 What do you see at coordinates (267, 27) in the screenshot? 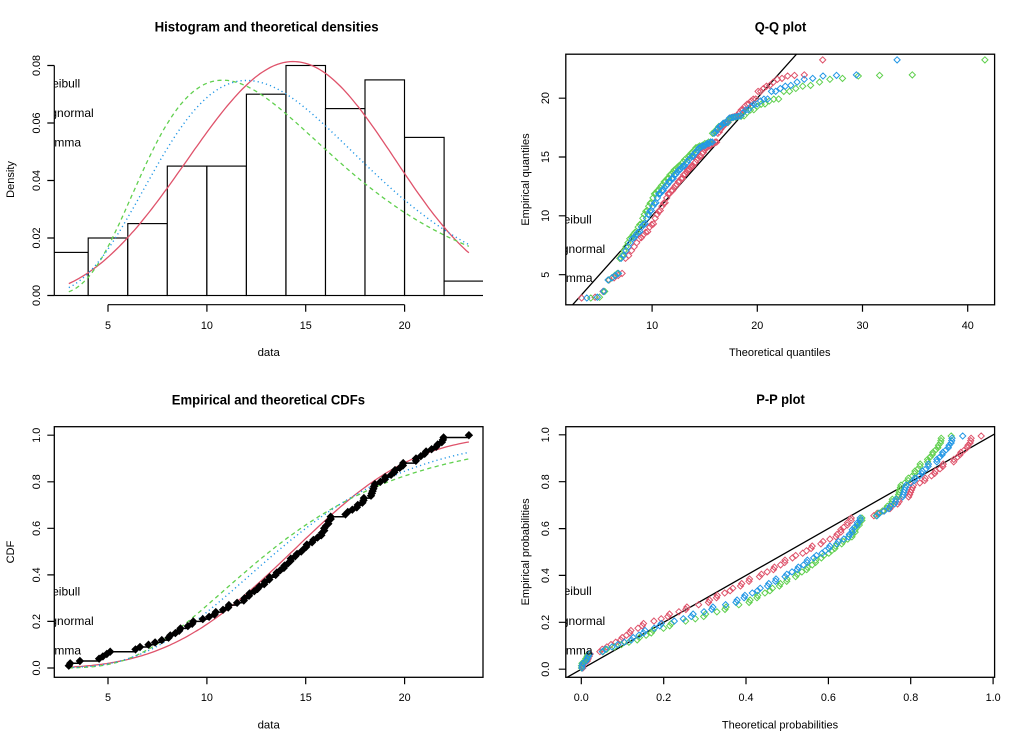
I see `svg-text:Histogram and theoretical dens: Histogram and theoretical densities` at bounding box center [267, 27].